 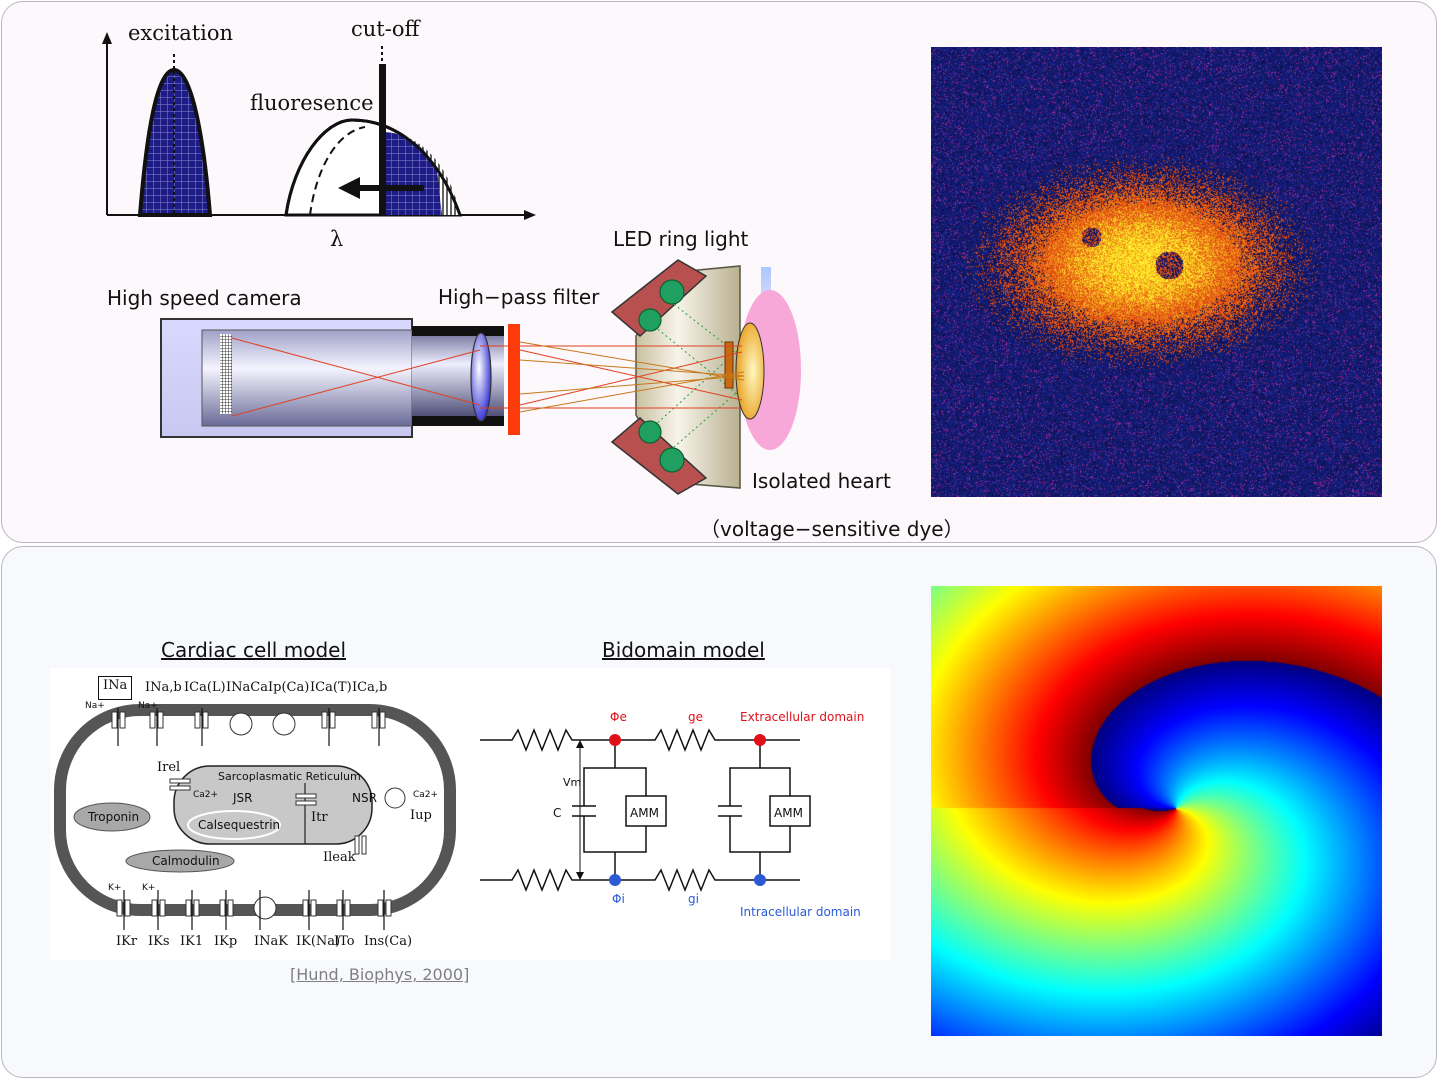 I want to click on itr-label: Itr, so click(x=319, y=817).